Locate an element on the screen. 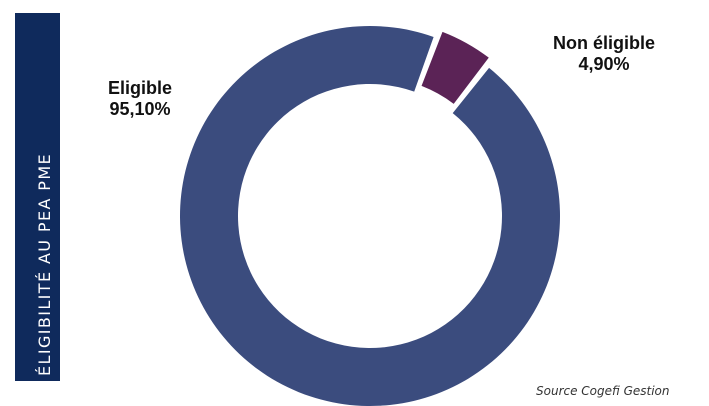 The width and height of the screenshot is (709, 406). slice-non-ligible is located at coordinates (455, 67).